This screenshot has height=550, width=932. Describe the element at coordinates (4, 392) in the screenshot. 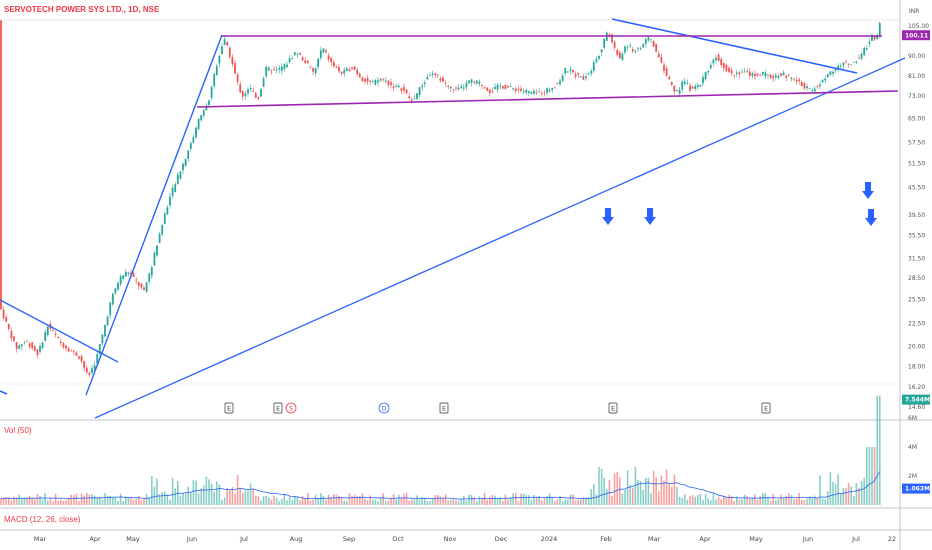

I see `trendline-stub` at that location.